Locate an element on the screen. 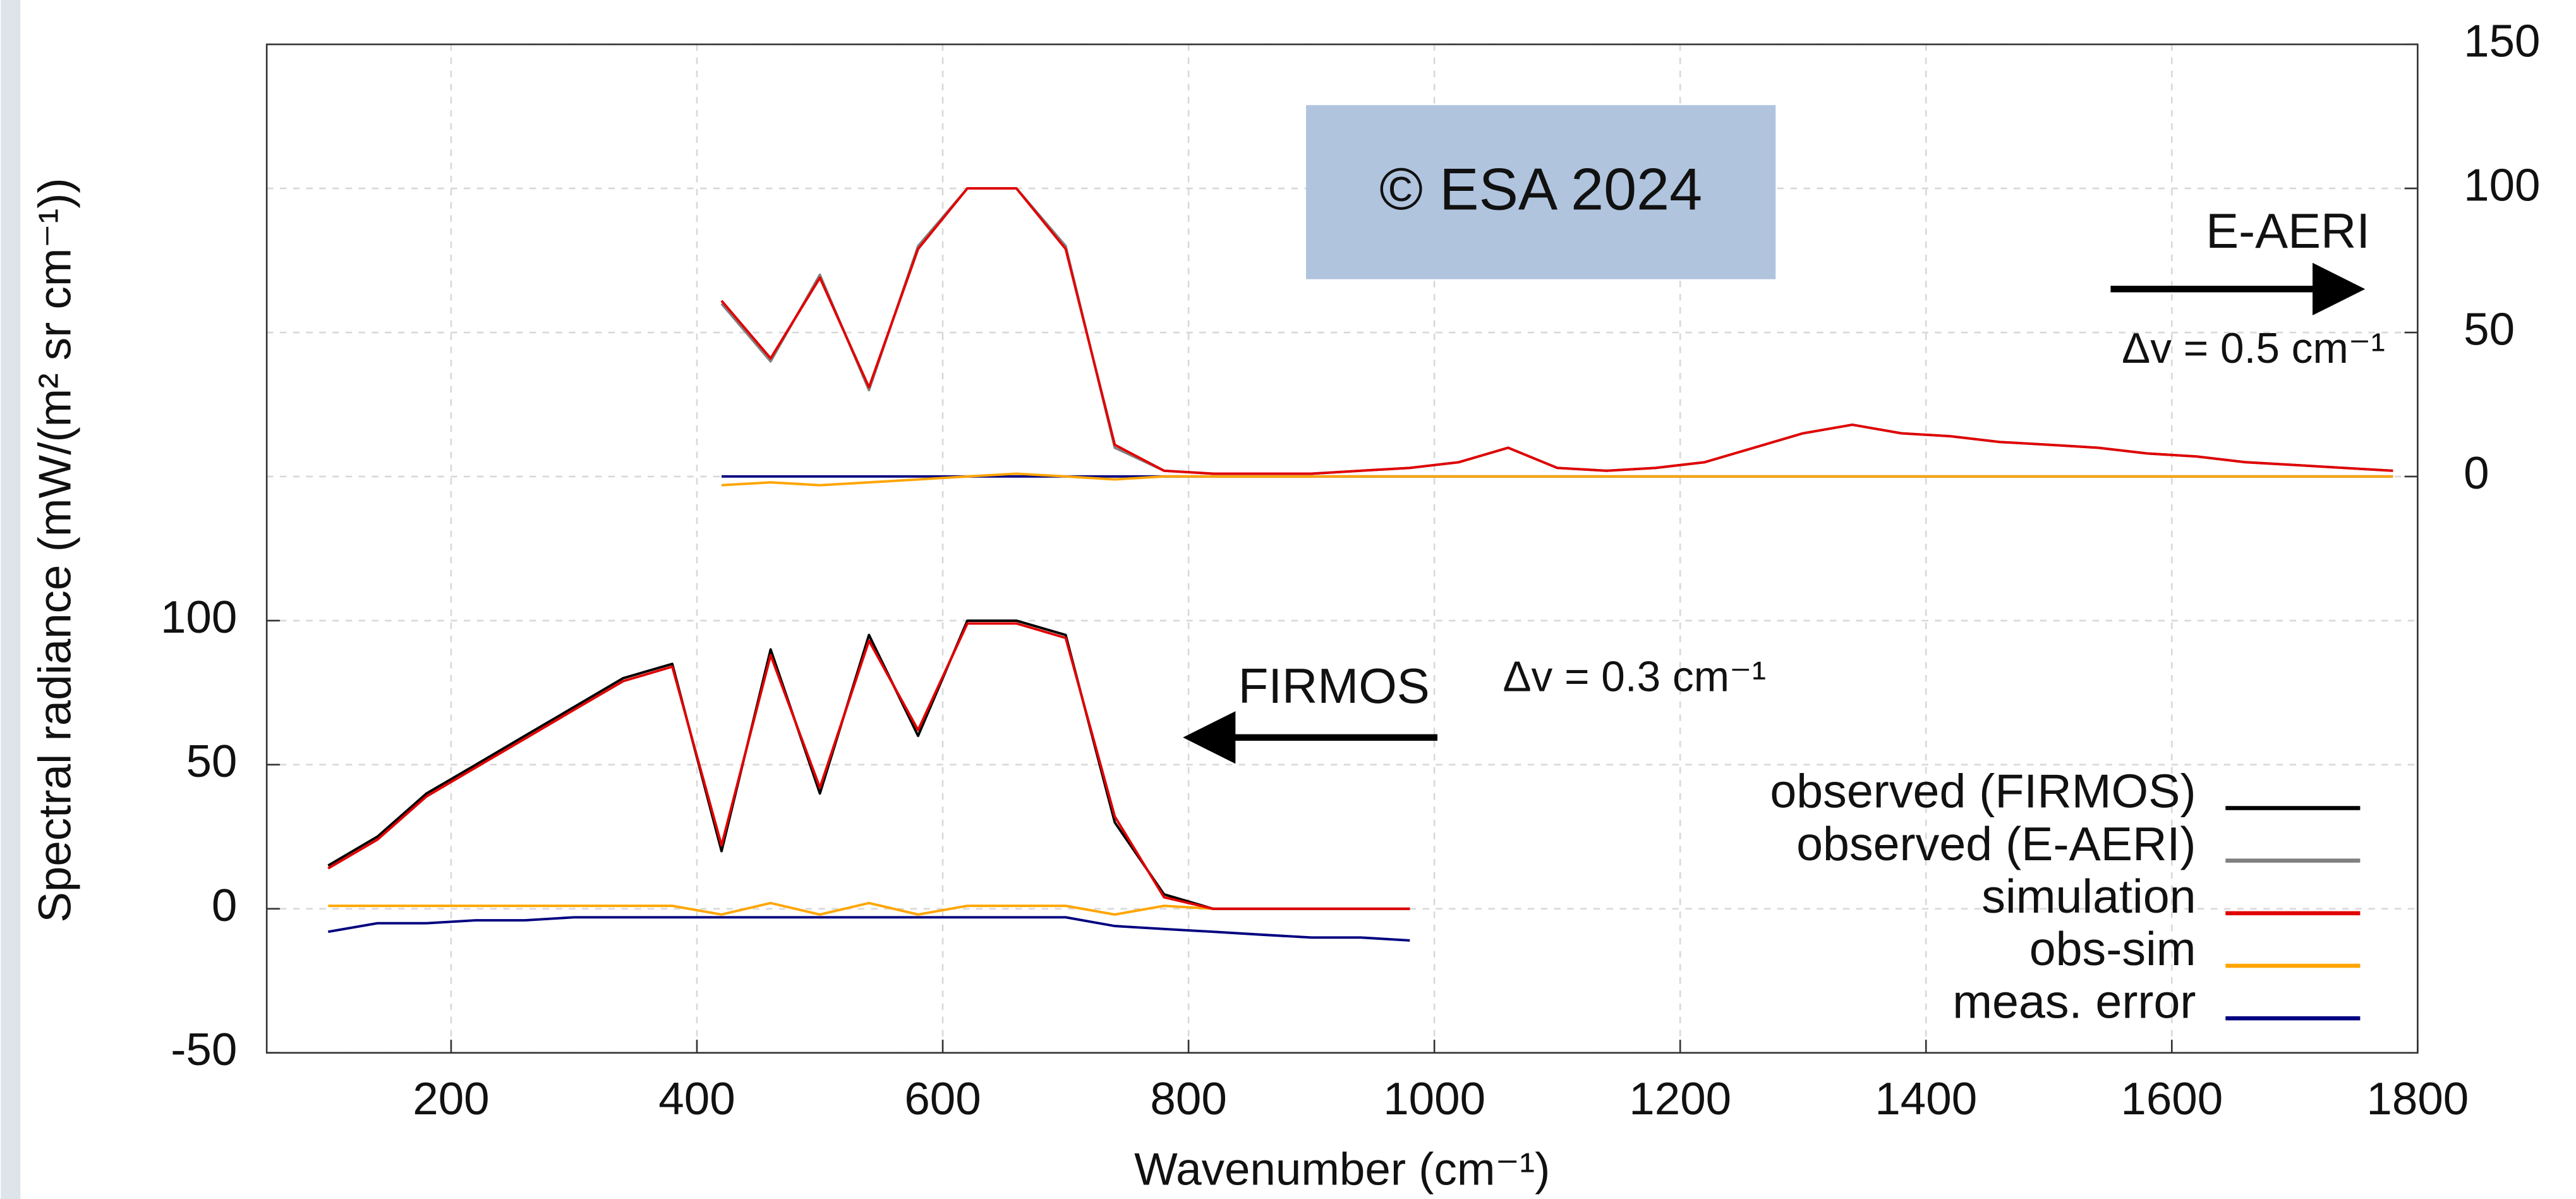  x-tick-label: 200 is located at coordinates (451, 1098).